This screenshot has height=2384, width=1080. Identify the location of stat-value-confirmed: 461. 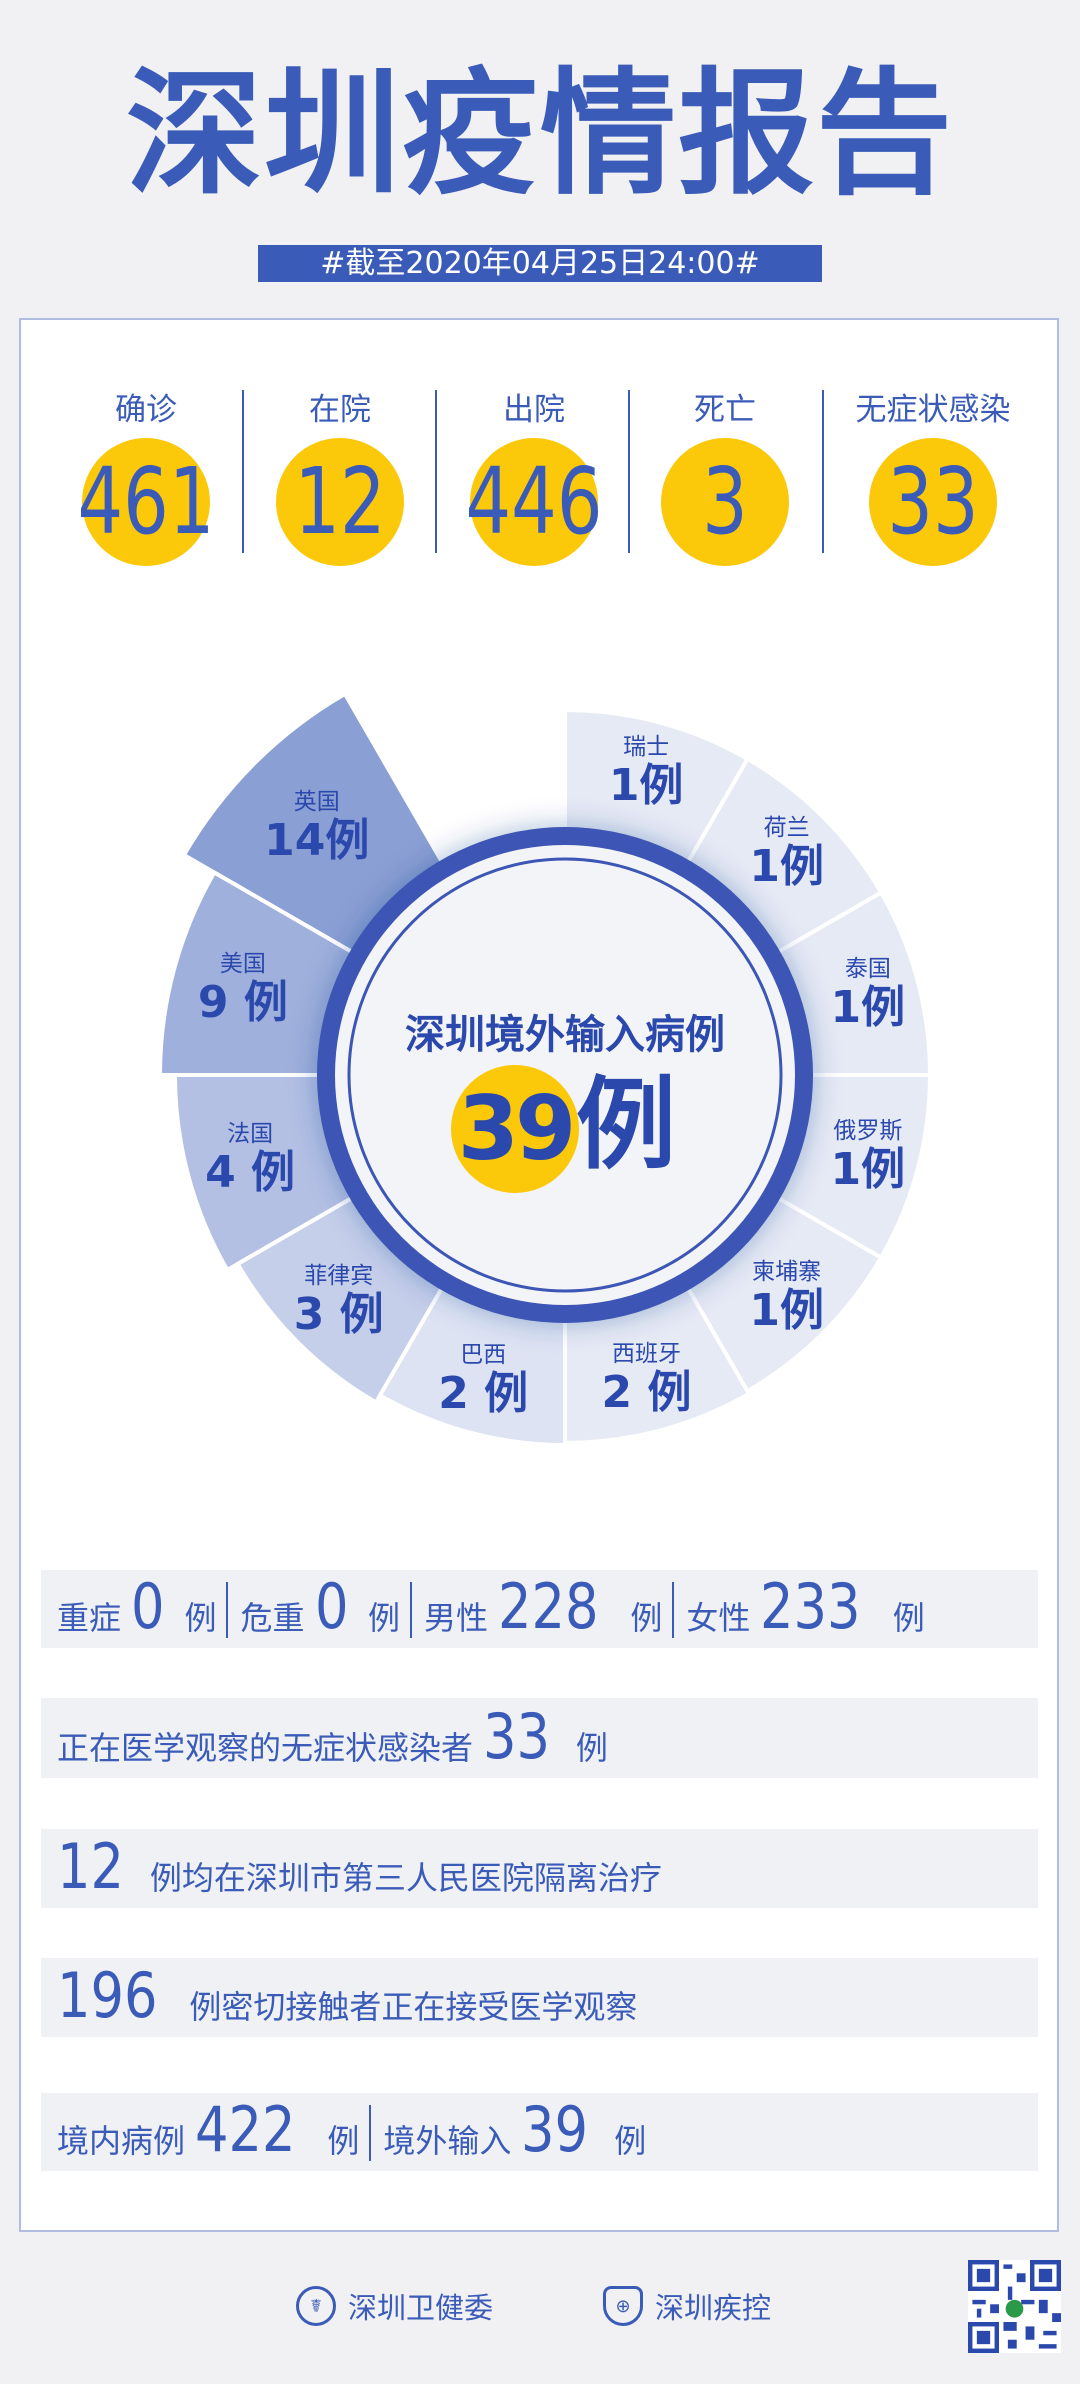
(146, 501).